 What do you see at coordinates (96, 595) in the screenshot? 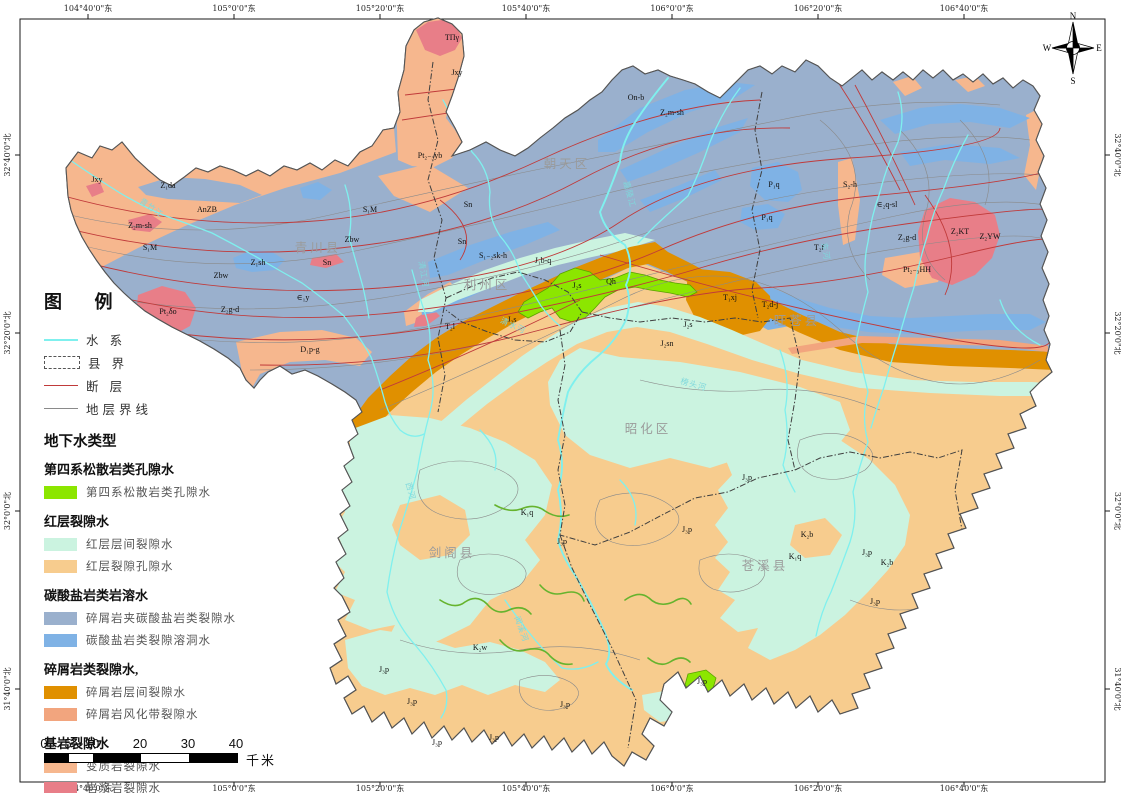
I see `legend-group-header: 碳酸盐岩类岩溶水` at bounding box center [96, 595].